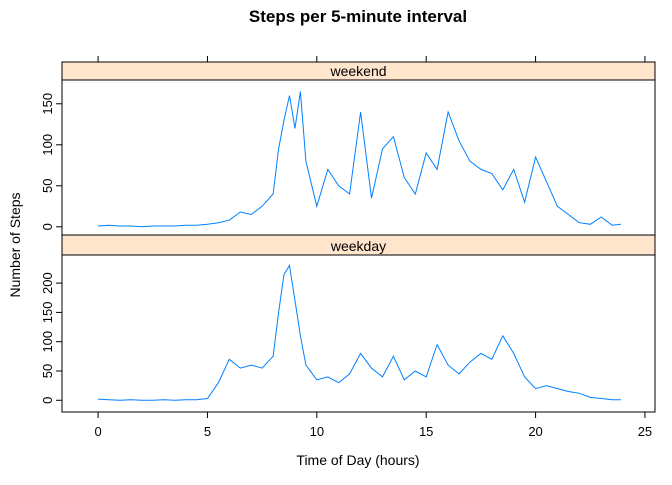 This screenshot has height=485, width=672. I want to click on y-tick-label: 200, so click(47, 283).